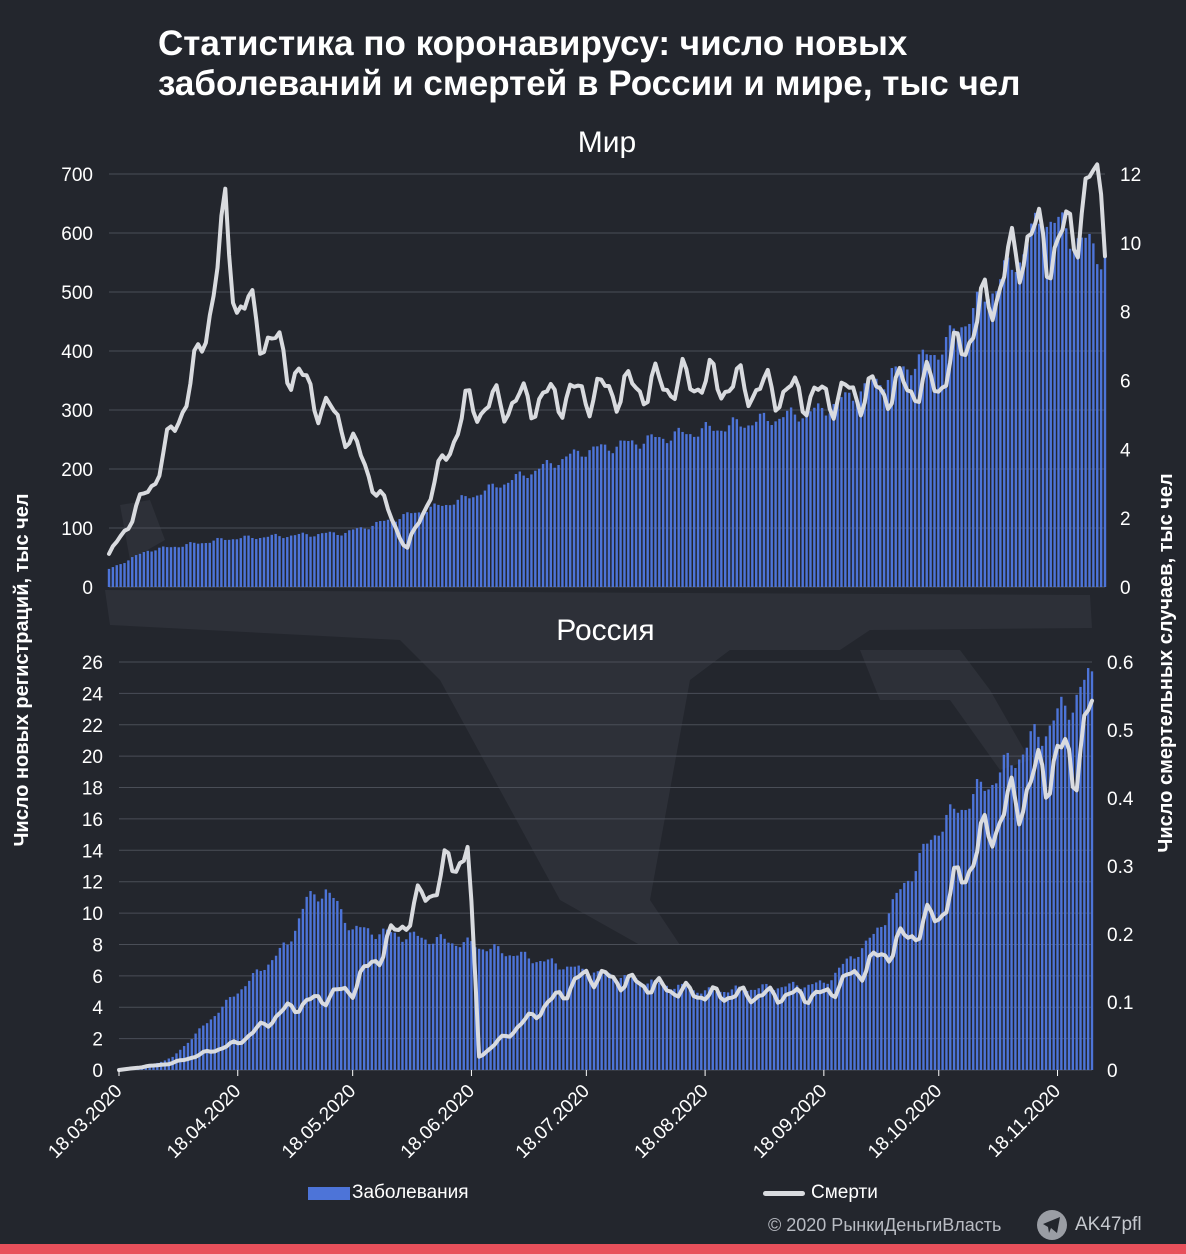 This screenshot has width=1186, height=1254. Describe the element at coordinates (93, 694) in the screenshot. I see `left-tick-label: 24` at that location.